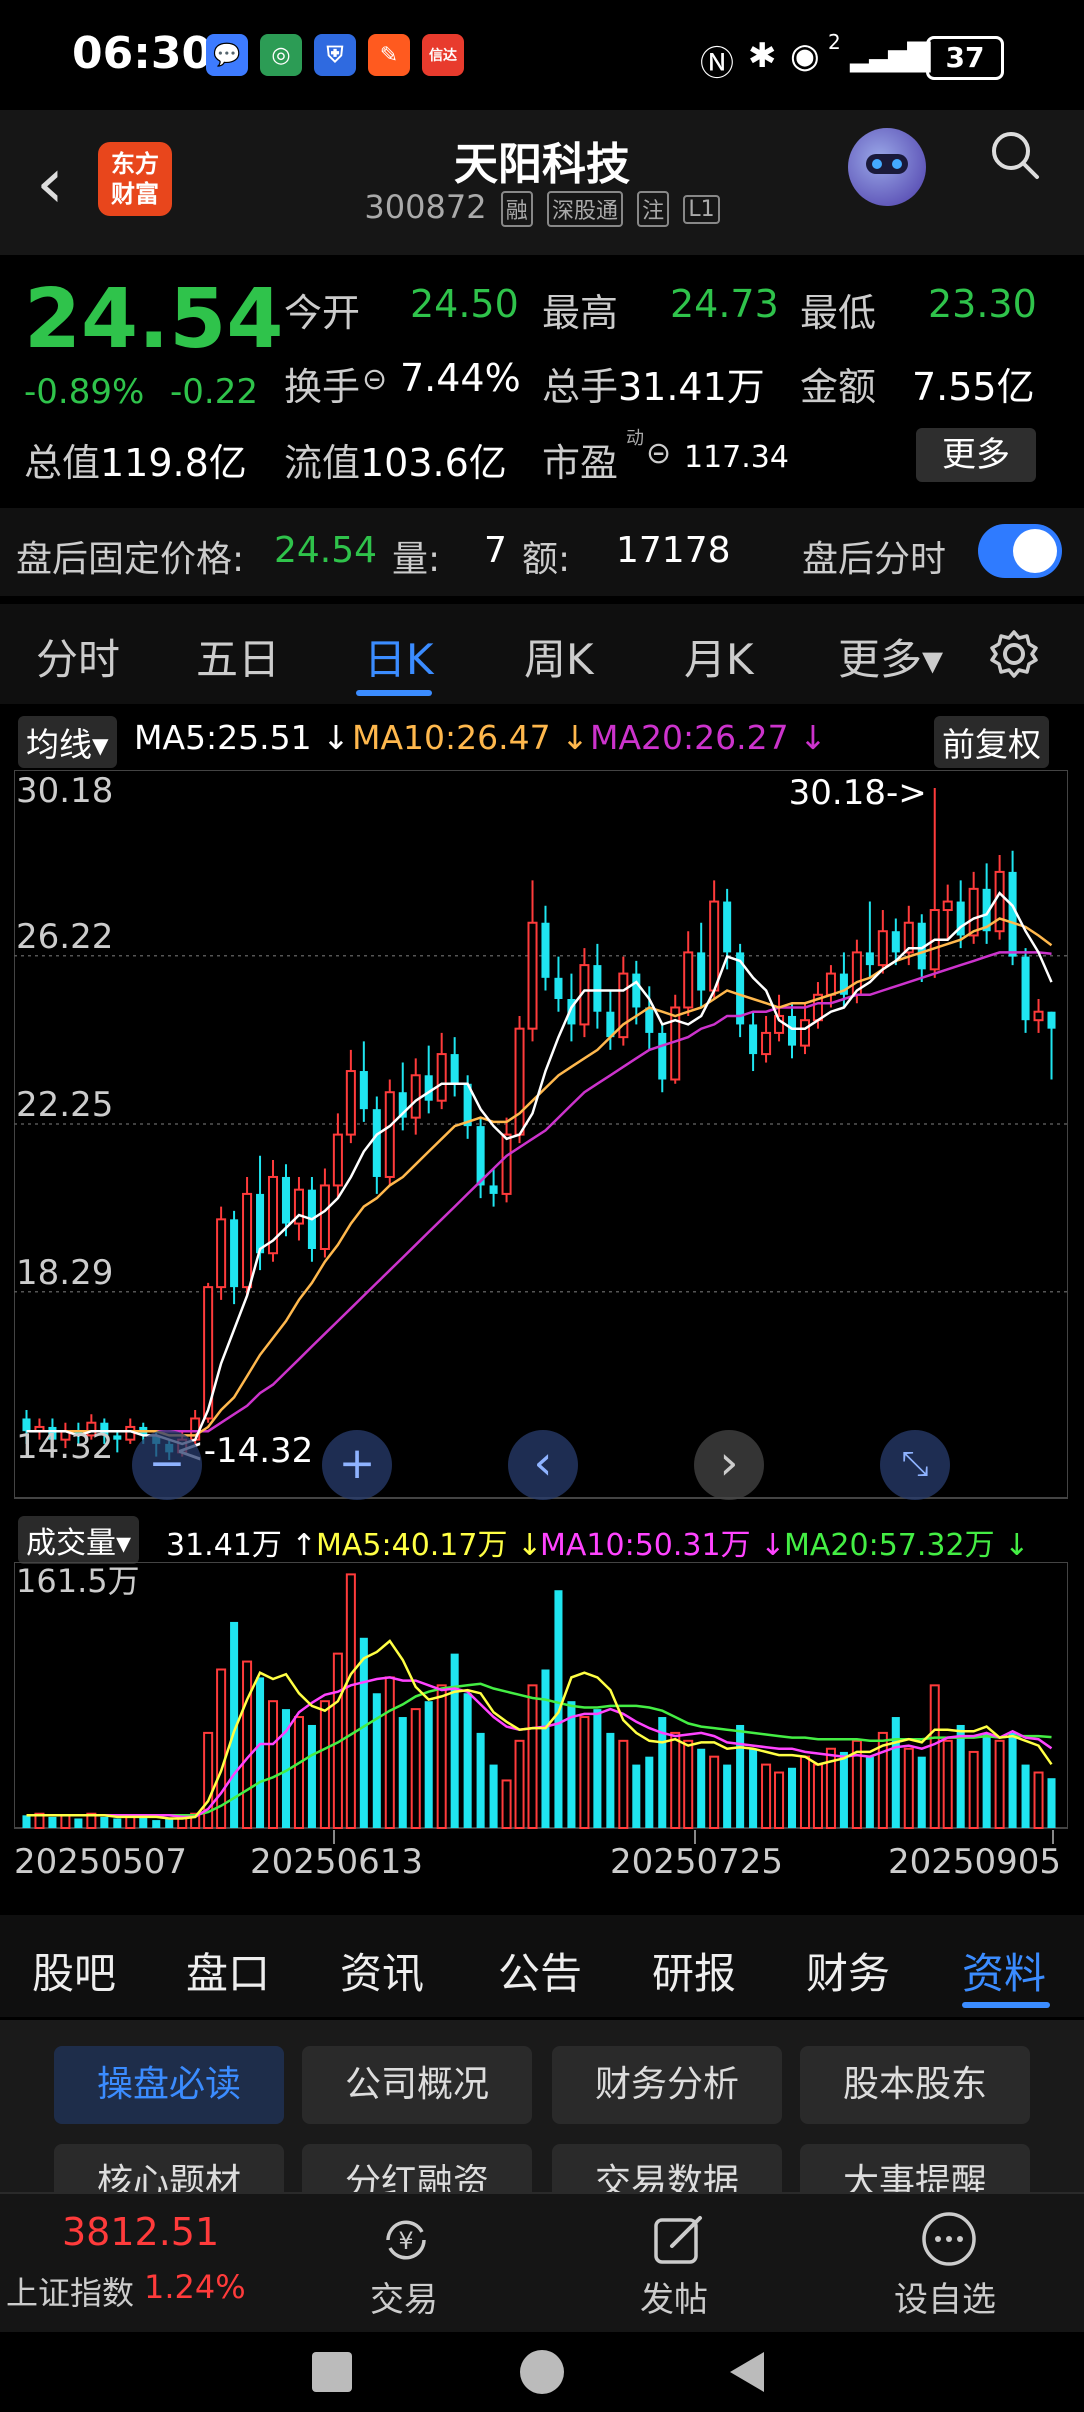 The image size is (1084, 2412). Describe the element at coordinates (433, 463) in the screenshot. I see `float-value: 103.6亿` at that location.